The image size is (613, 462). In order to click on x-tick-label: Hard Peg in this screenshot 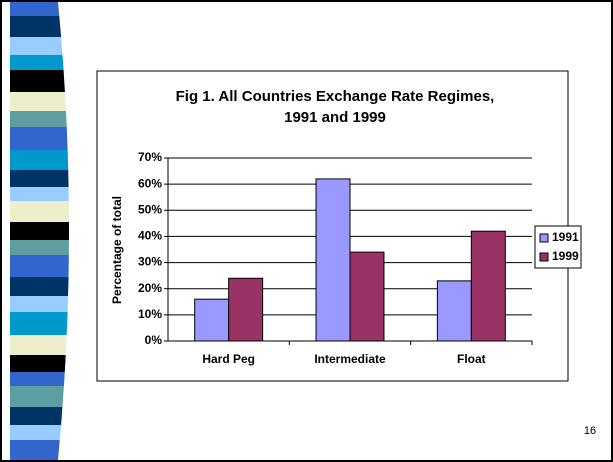, I will do `click(228, 359)`.